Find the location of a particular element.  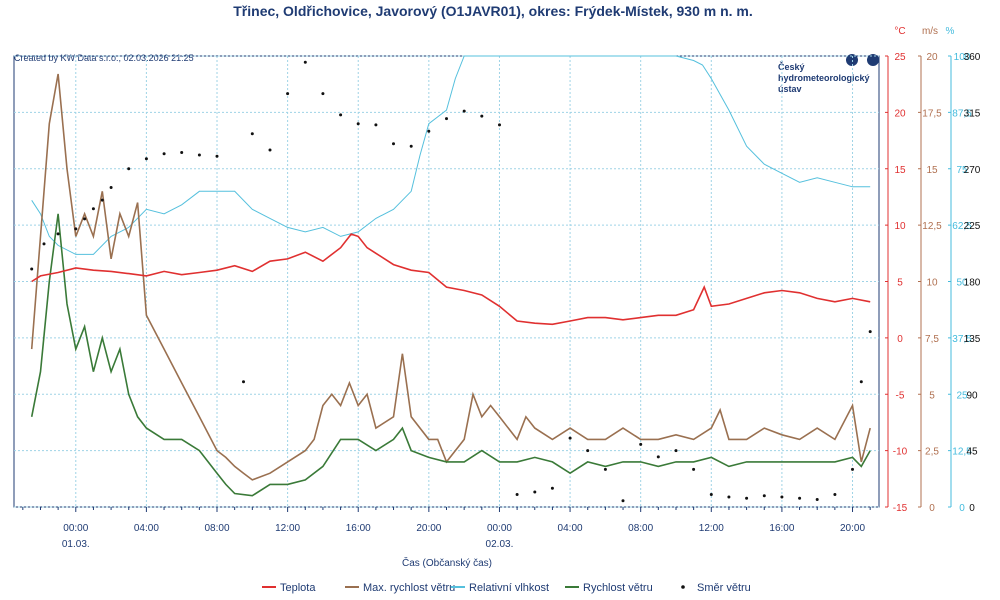

logo-gap is located at coordinates (859, 60).